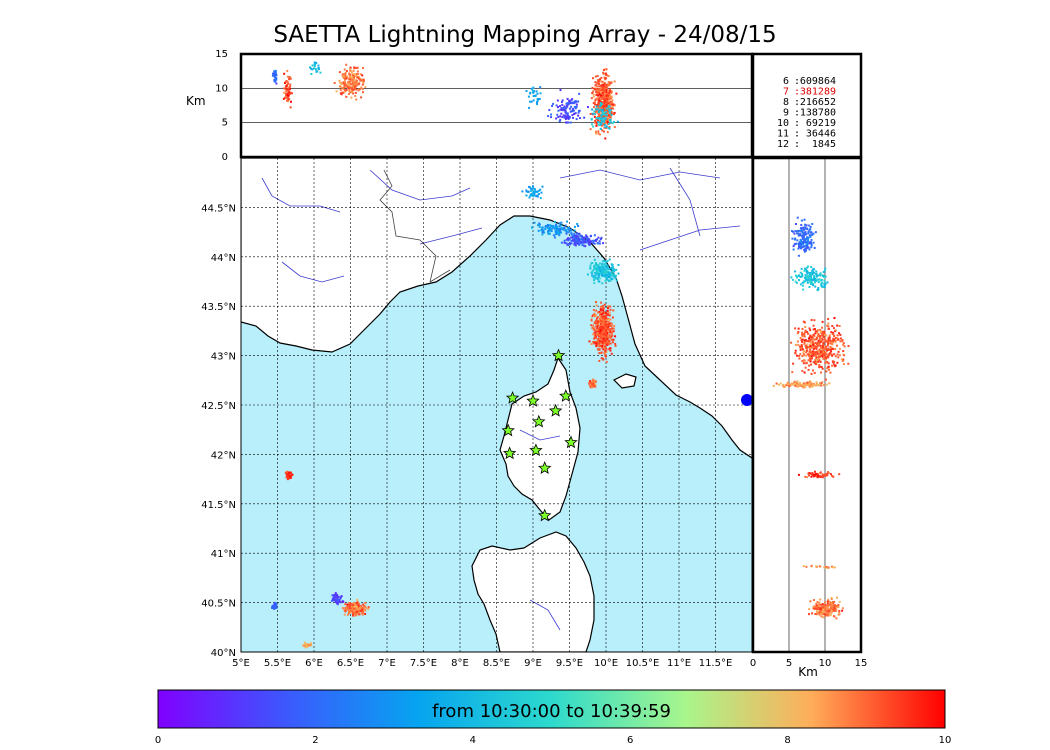  Describe the element at coordinates (539, 421) in the screenshot. I see `station-star-icon` at that location.